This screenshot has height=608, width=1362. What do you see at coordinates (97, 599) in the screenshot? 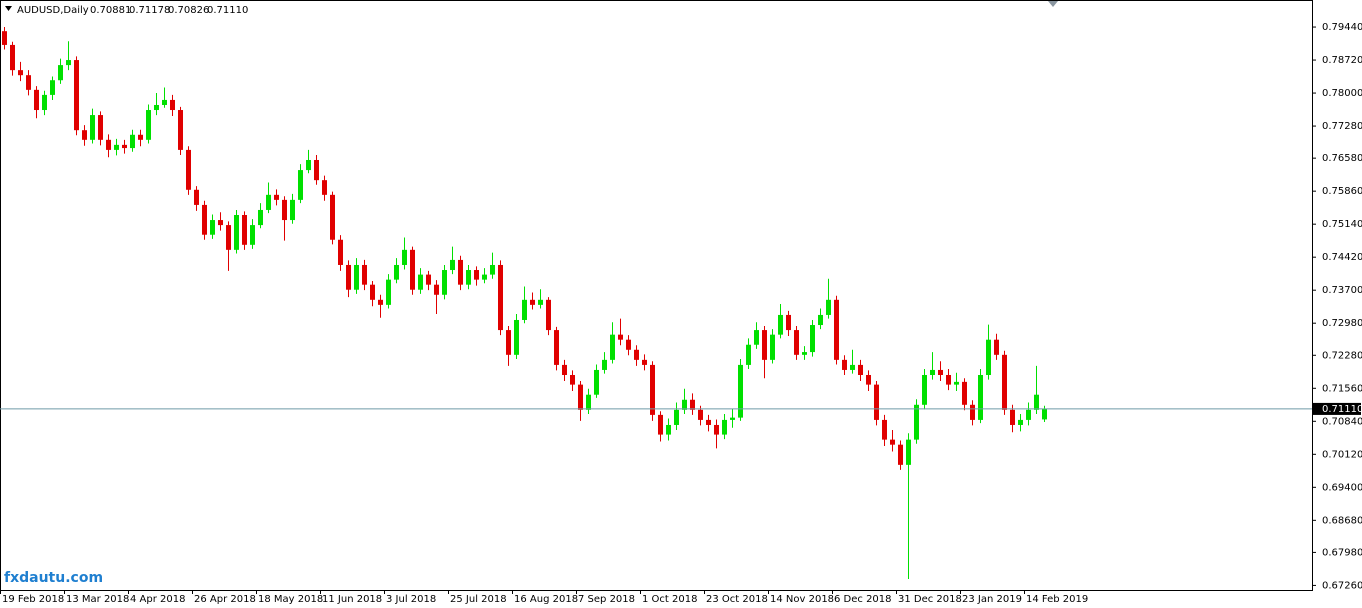
I see `x-tick-label: 13 Mar 2018` at bounding box center [97, 599].